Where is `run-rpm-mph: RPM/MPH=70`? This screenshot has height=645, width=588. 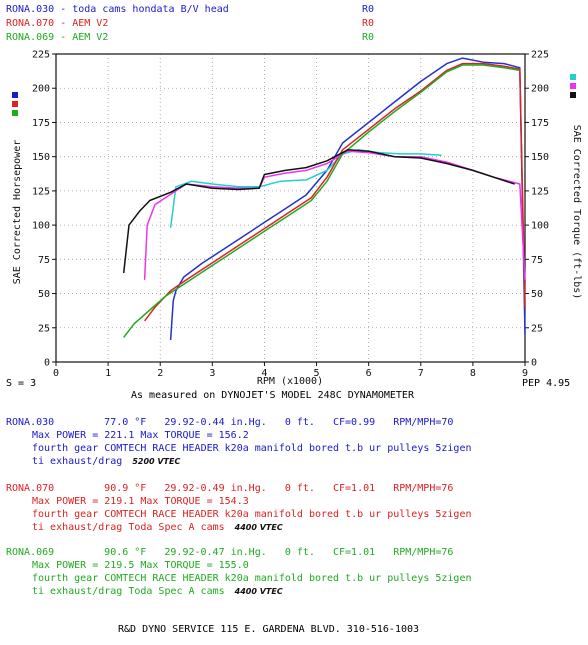
run-rpm-mph: RPM/MPH=70 is located at coordinates (423, 422).